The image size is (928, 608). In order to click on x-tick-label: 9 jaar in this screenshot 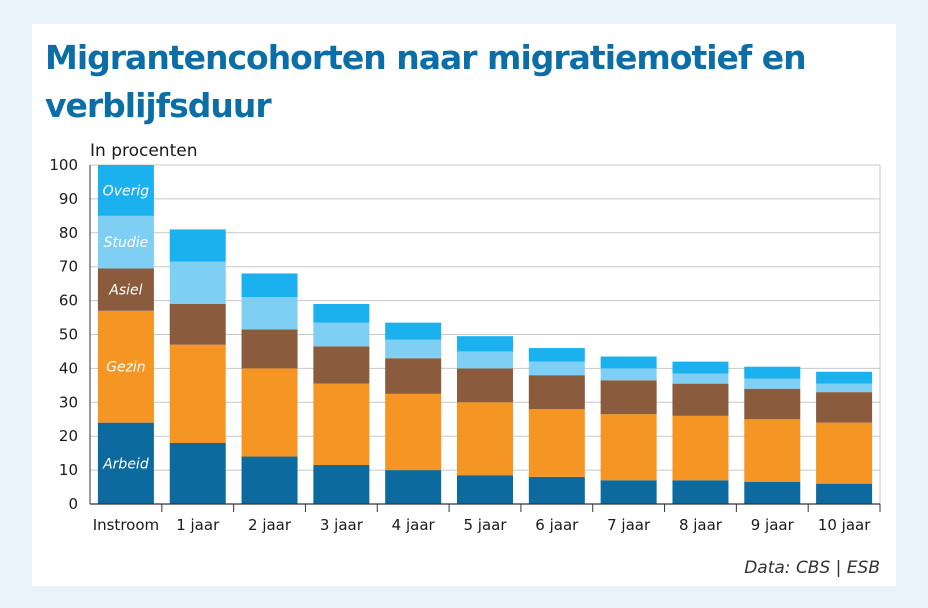, I will do `click(773, 525)`.